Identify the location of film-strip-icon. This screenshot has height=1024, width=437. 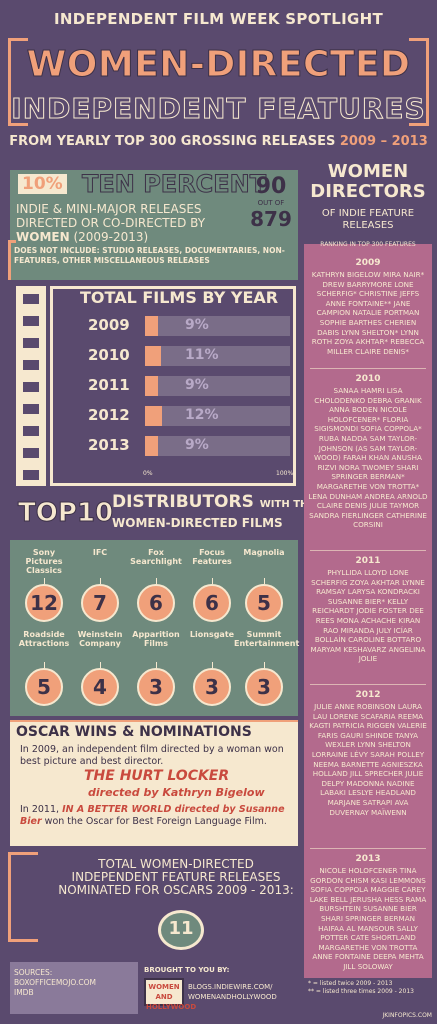
(31, 386).